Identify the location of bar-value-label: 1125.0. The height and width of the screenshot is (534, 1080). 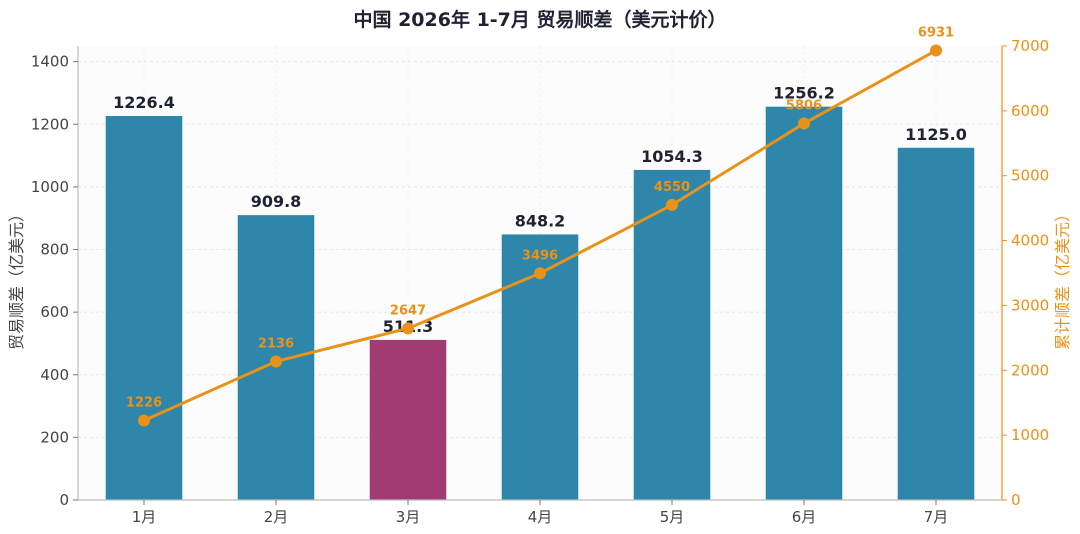
(936, 134).